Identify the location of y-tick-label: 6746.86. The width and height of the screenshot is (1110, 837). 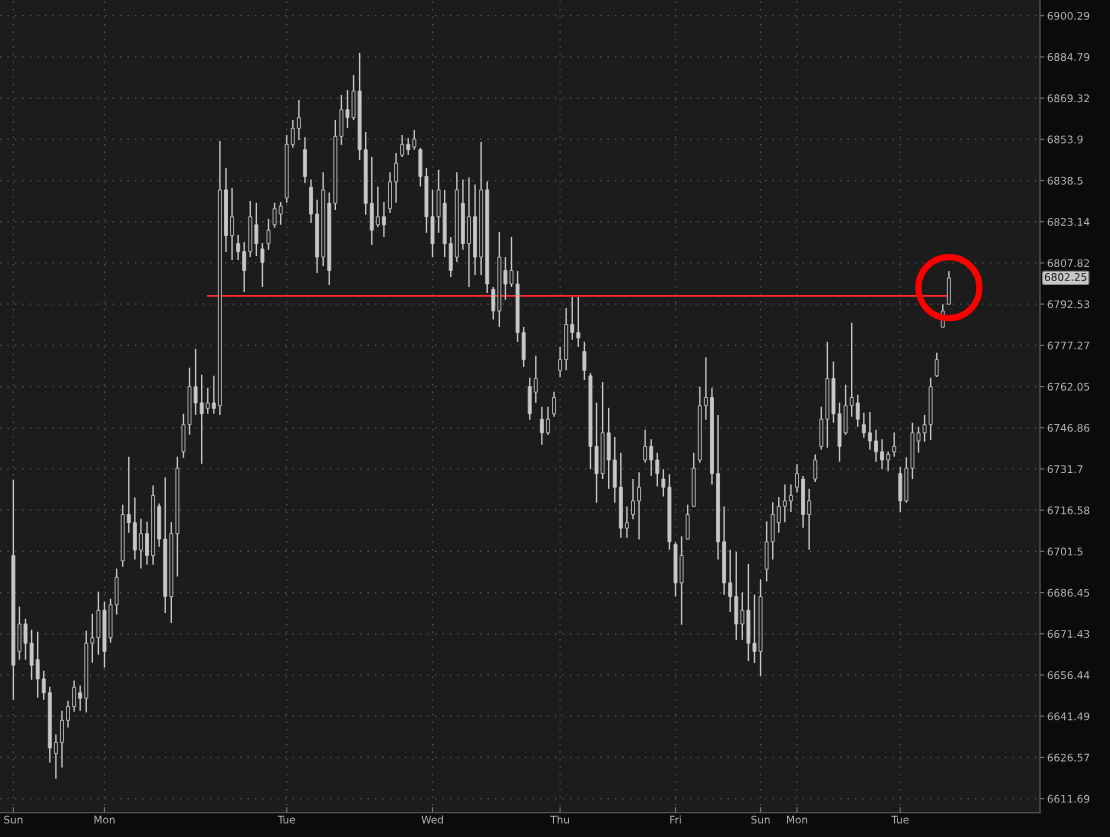
(1068, 427).